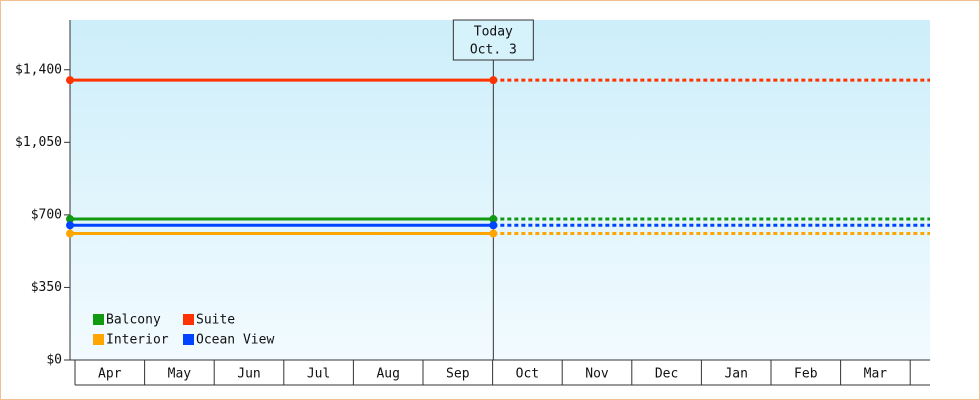  Describe the element at coordinates (54, 360) in the screenshot. I see `y-tick-label: $0` at that location.